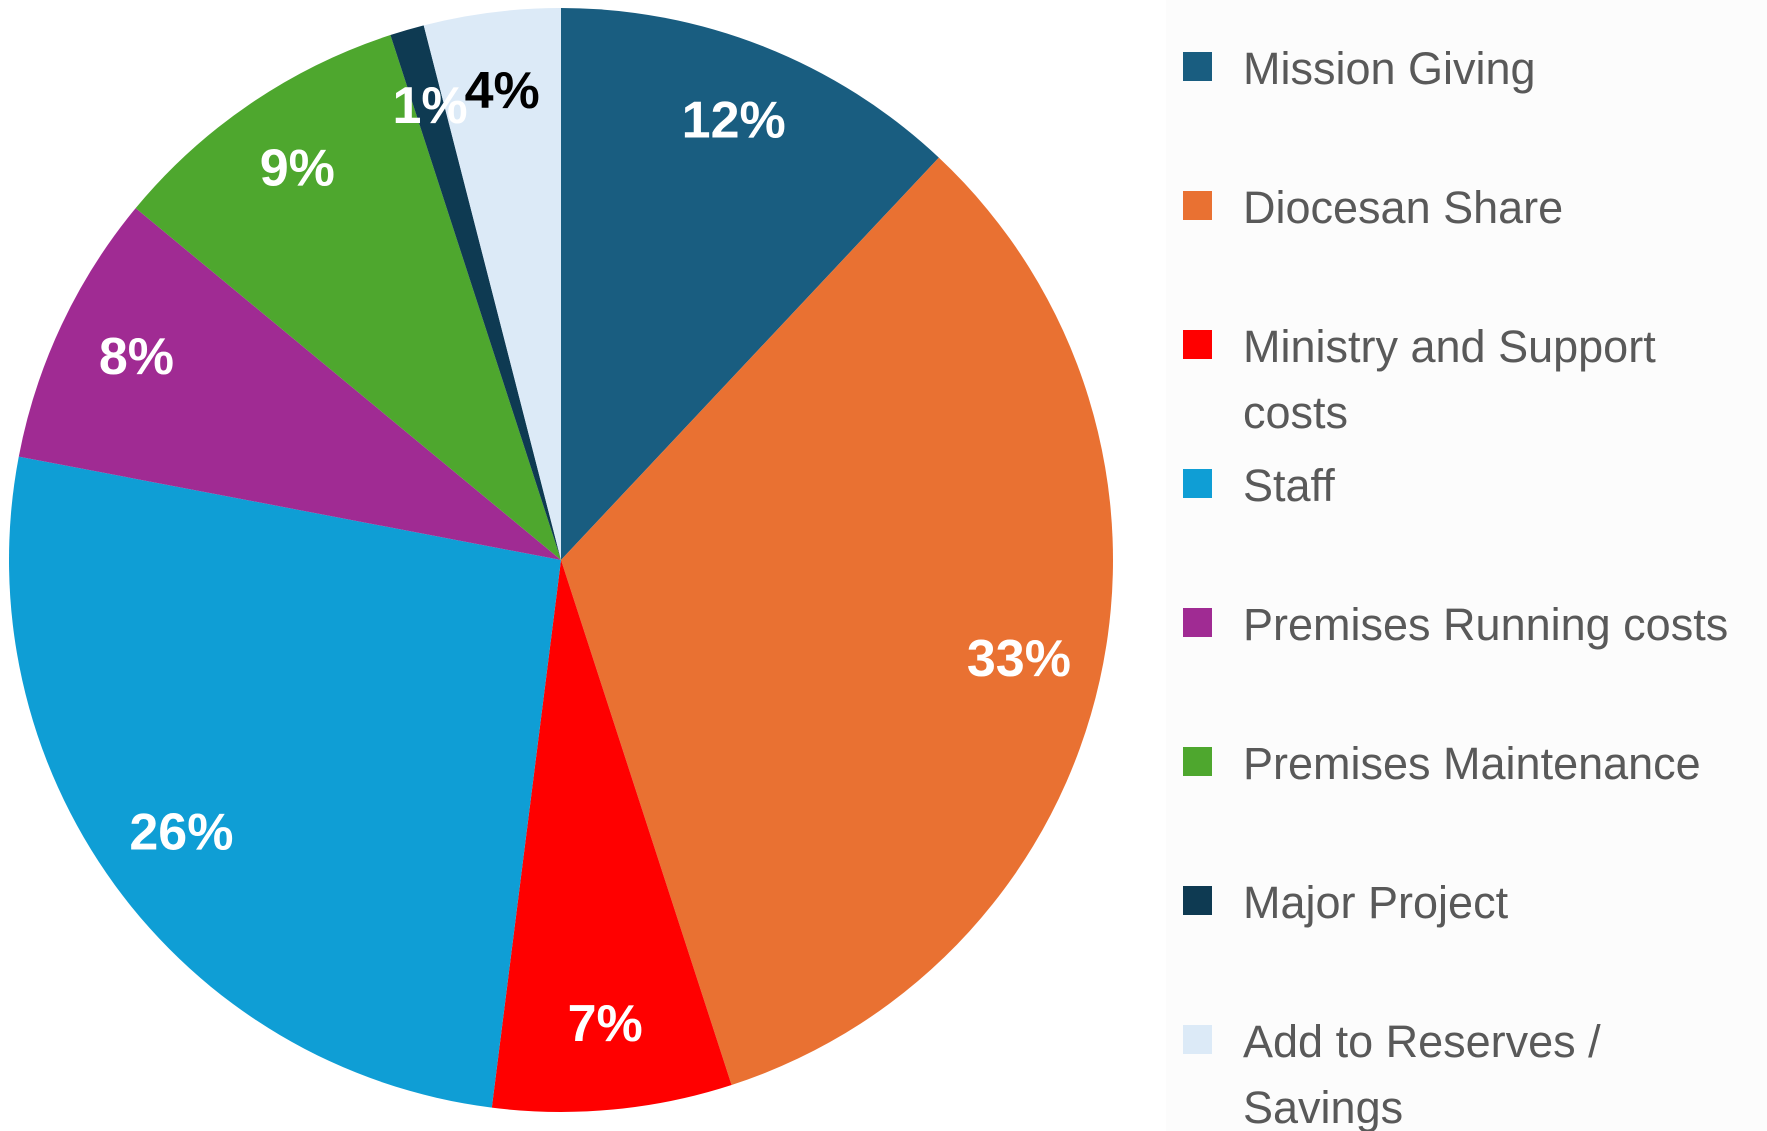 Image resolution: width=1767 pixels, height=1131 pixels. What do you see at coordinates (181, 833) in the screenshot?
I see `data-label: 26%` at bounding box center [181, 833].